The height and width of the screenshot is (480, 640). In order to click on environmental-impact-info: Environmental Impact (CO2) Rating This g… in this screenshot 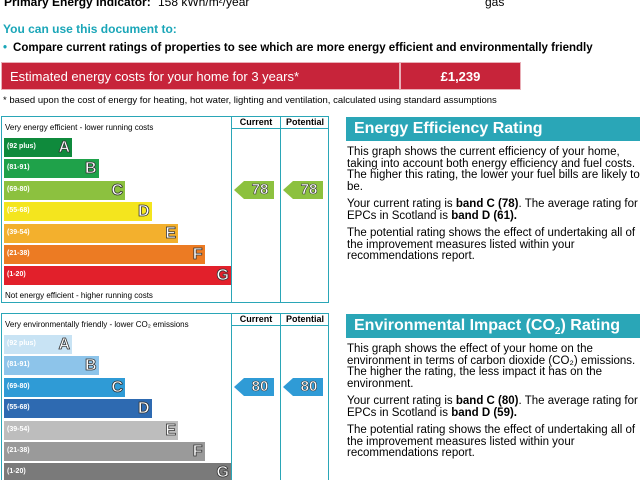, I will do `click(493, 387)`.